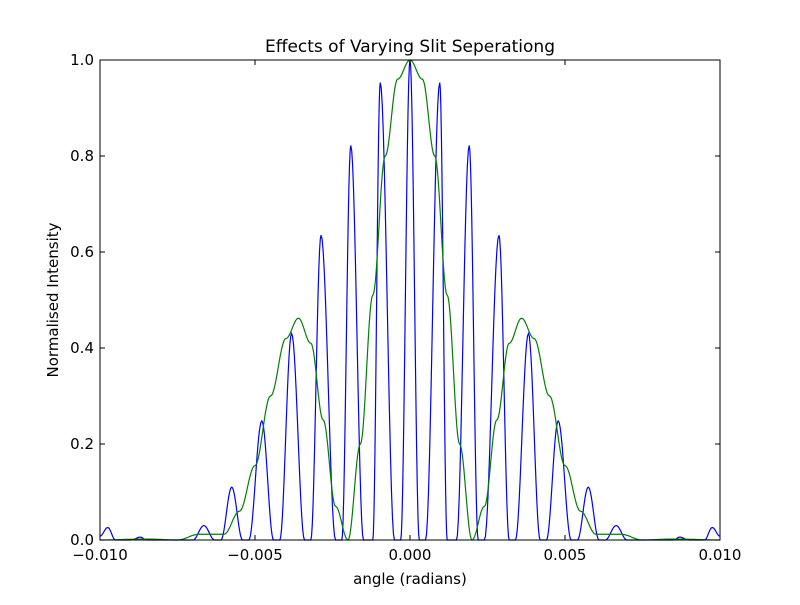 This screenshot has height=605, width=800. Describe the element at coordinates (255, 555) in the screenshot. I see `x-tick-label: −0.005` at that location.